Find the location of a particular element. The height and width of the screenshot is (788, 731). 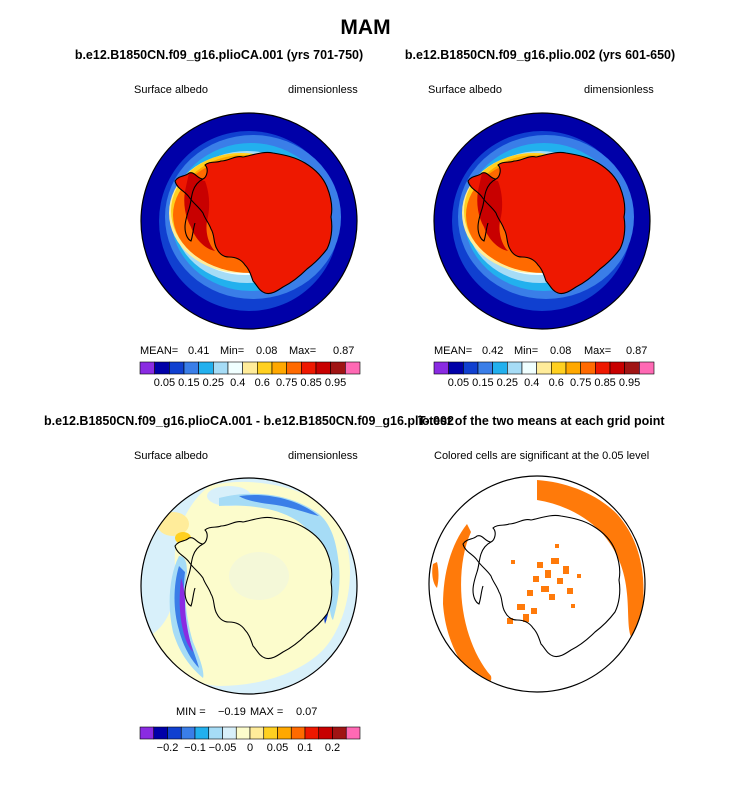

panel-1-colorbar: 0.05 0.15 0.25 0.4 0.6 0.75 0.85 0.95 is located at coordinates (250, 375).